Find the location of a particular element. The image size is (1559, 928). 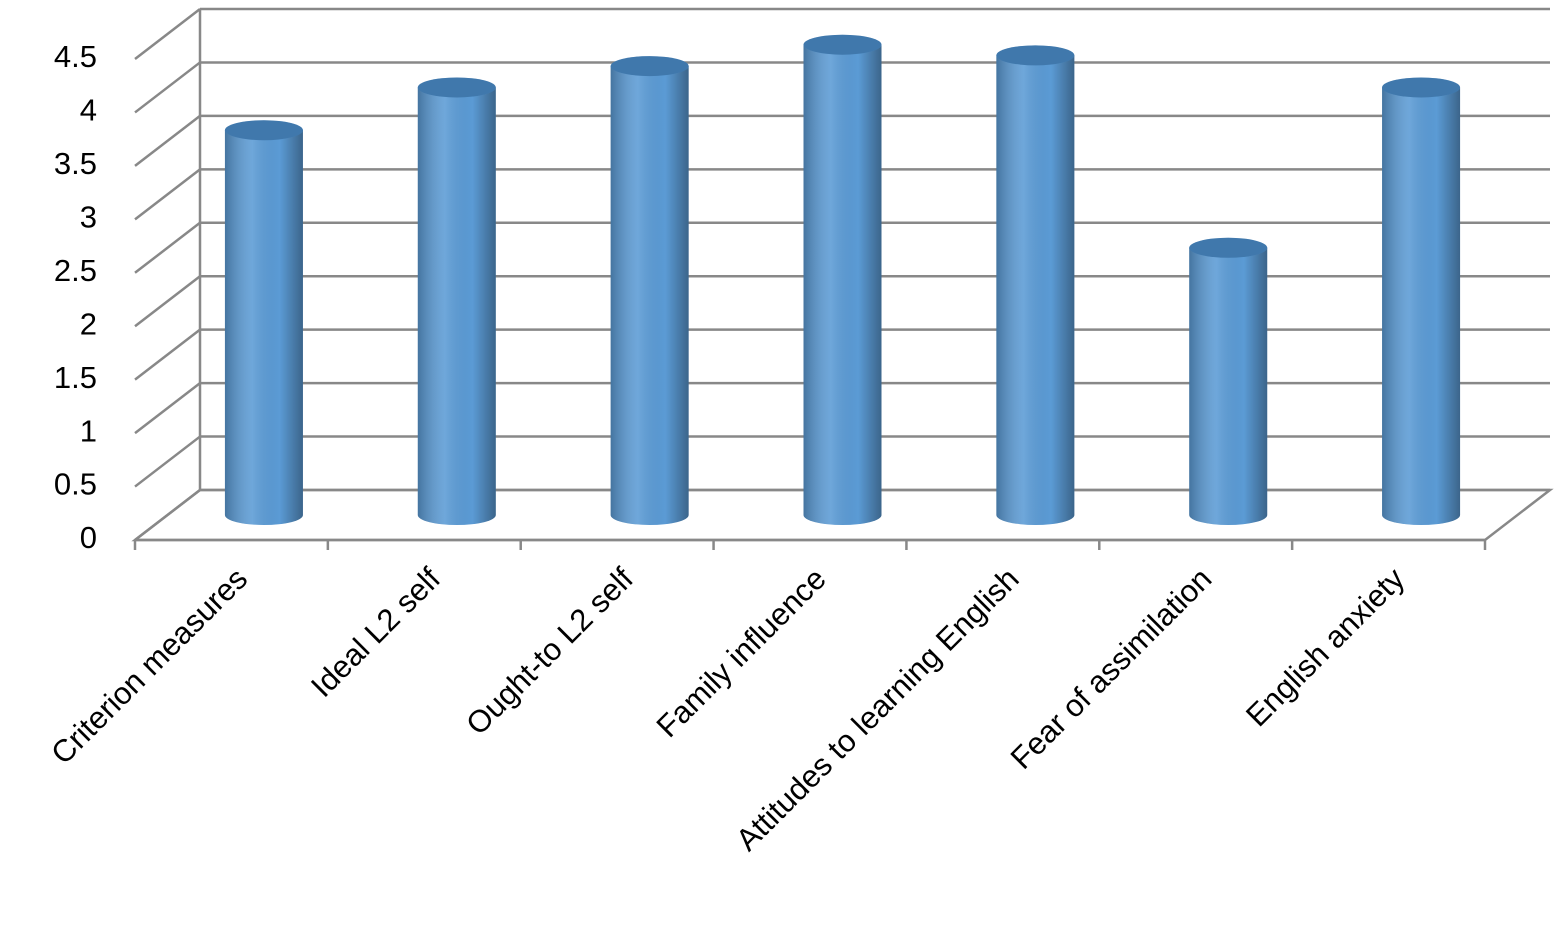

x-tick-label: English anxiety is located at coordinates (1325, 647).